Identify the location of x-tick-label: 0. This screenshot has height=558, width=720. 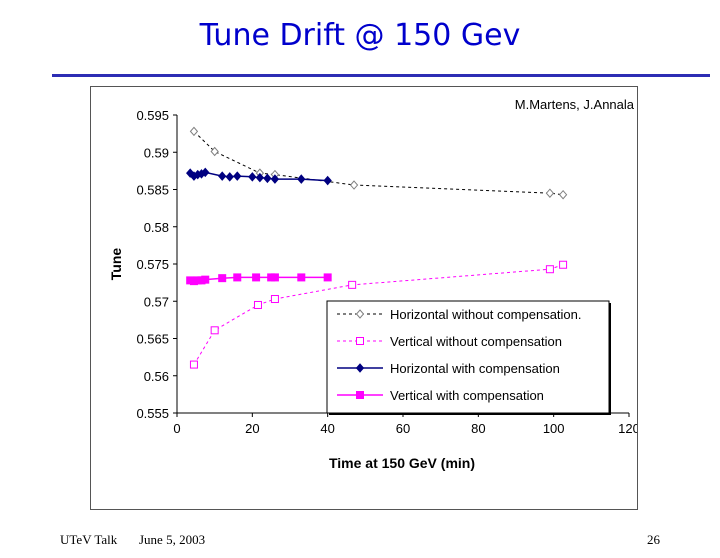
(176, 428).